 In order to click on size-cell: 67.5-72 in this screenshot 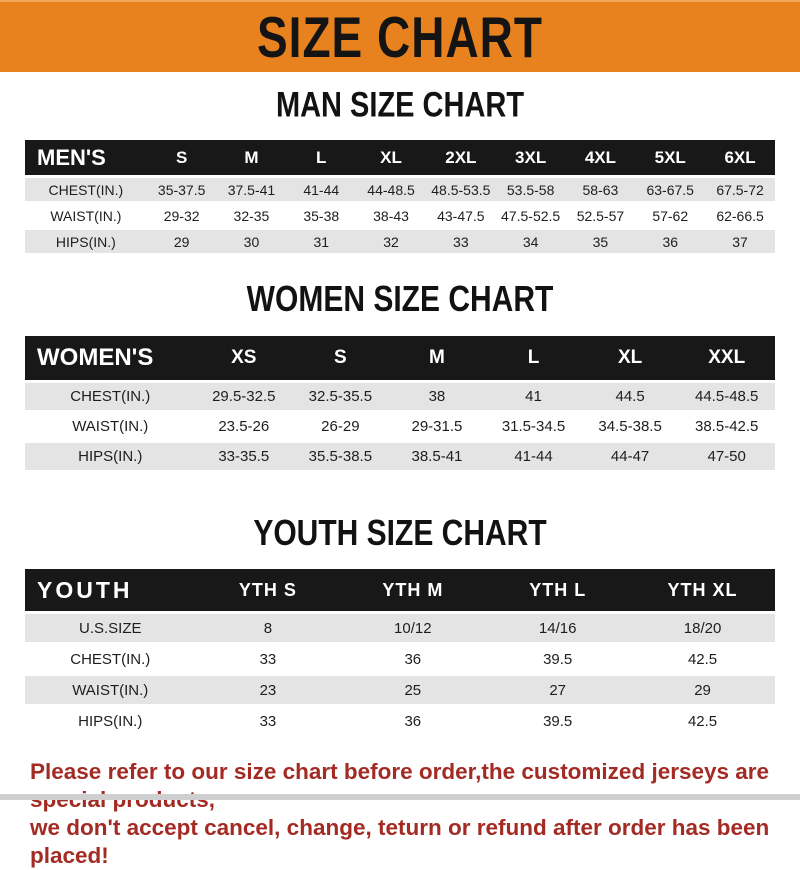, I will do `click(740, 189)`.